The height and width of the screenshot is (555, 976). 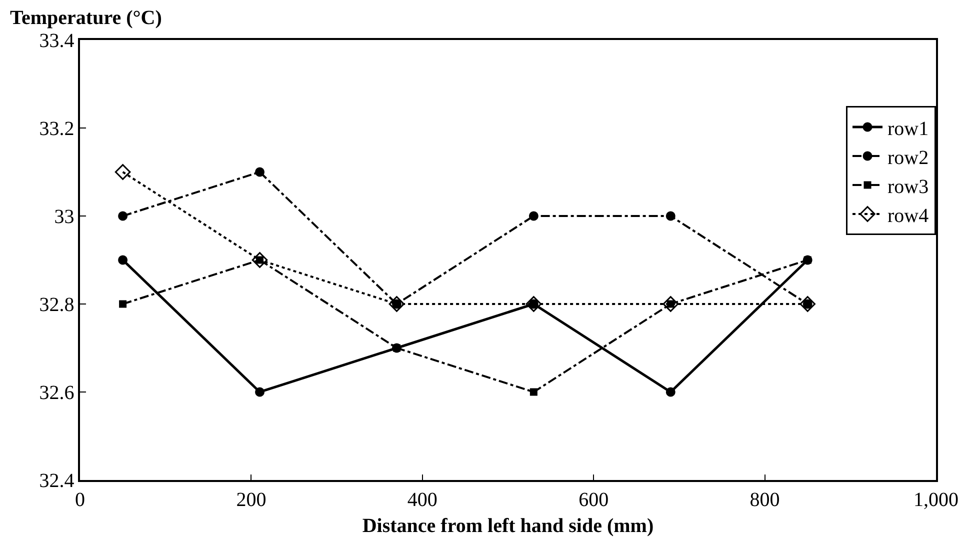 I want to click on x-tick-label: 200, so click(x=251, y=499).